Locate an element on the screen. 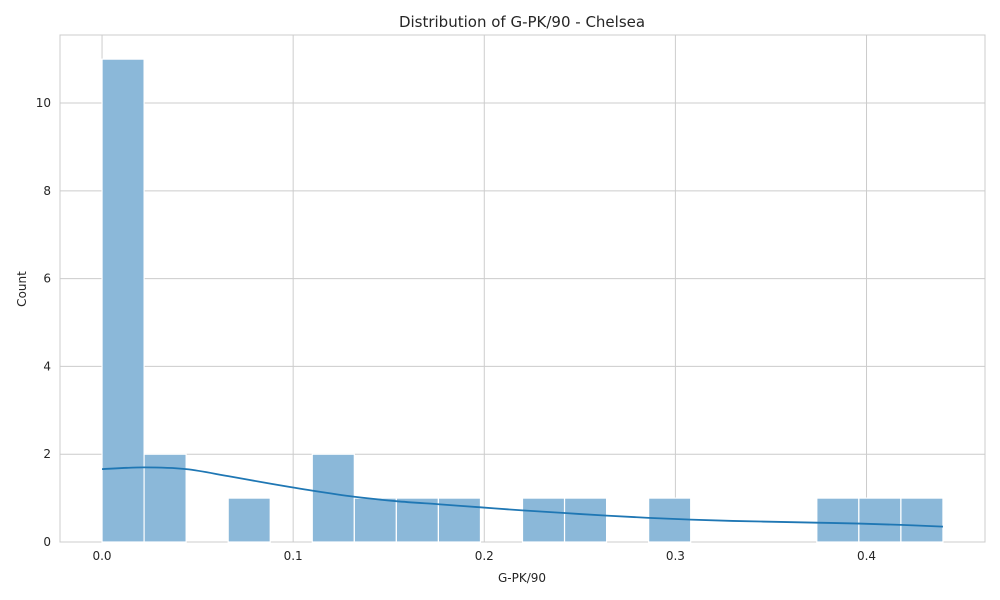 This screenshot has width=1000, height=600. x-tick-label: 0.2 is located at coordinates (484, 556).